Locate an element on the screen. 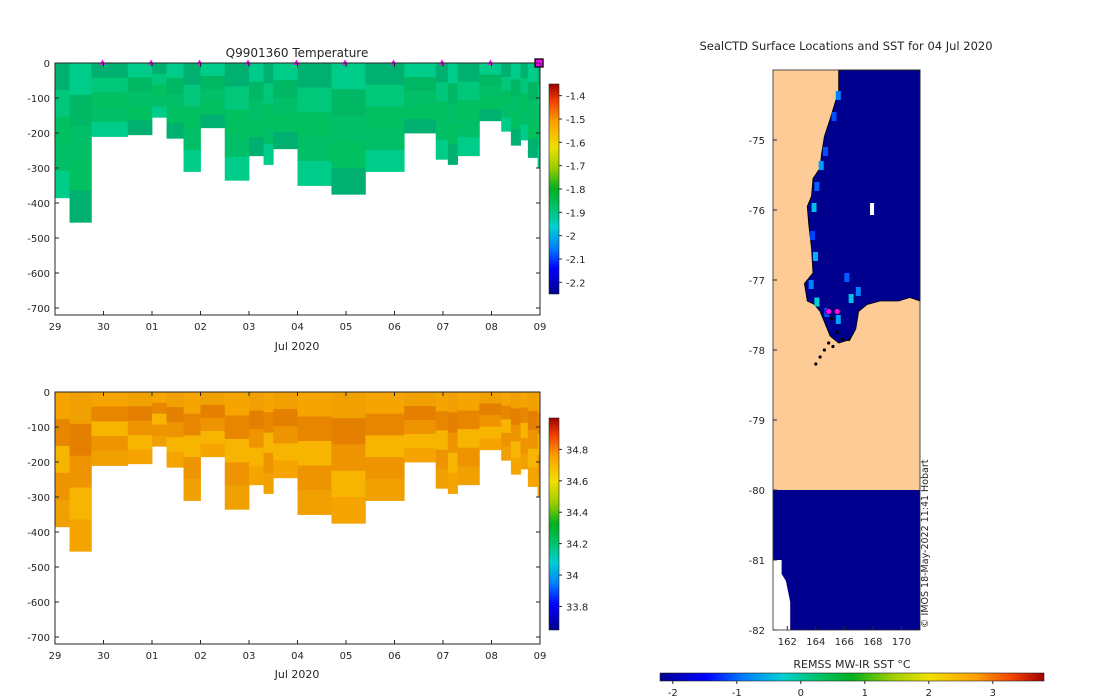  x-tick-label: 06 is located at coordinates (394, 327).